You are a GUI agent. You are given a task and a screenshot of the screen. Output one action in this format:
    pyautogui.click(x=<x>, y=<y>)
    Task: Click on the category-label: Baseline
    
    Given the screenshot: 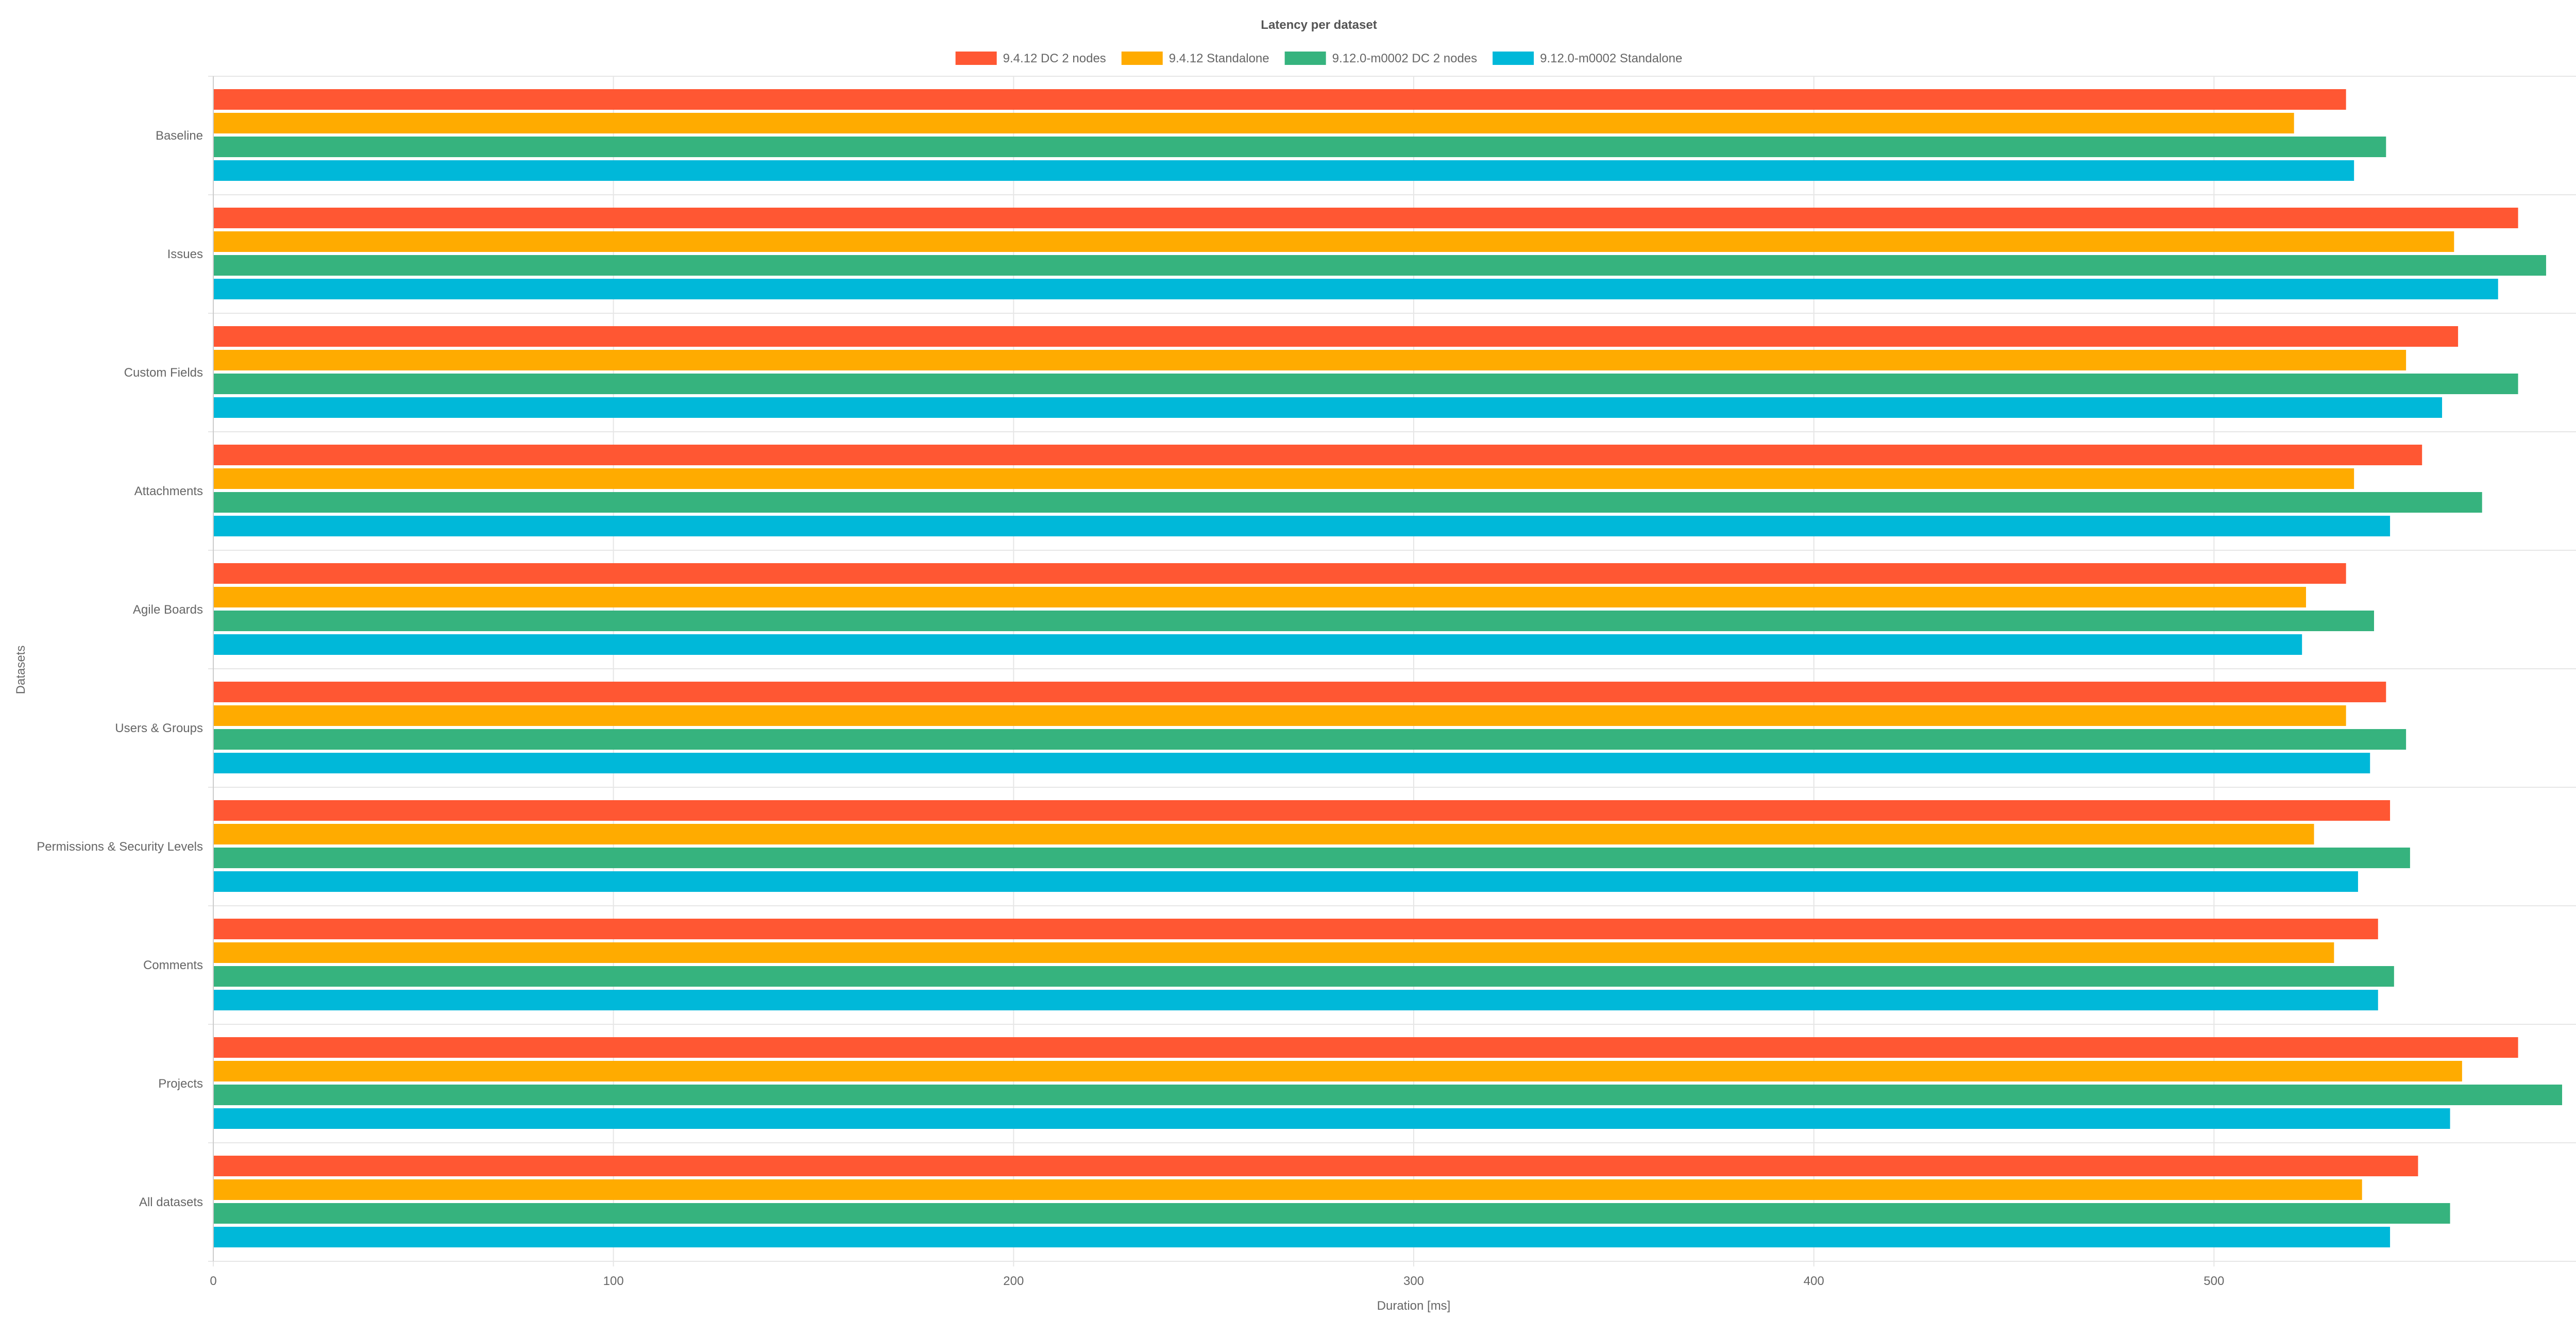 What is the action you would take?
    pyautogui.click(x=180, y=136)
    